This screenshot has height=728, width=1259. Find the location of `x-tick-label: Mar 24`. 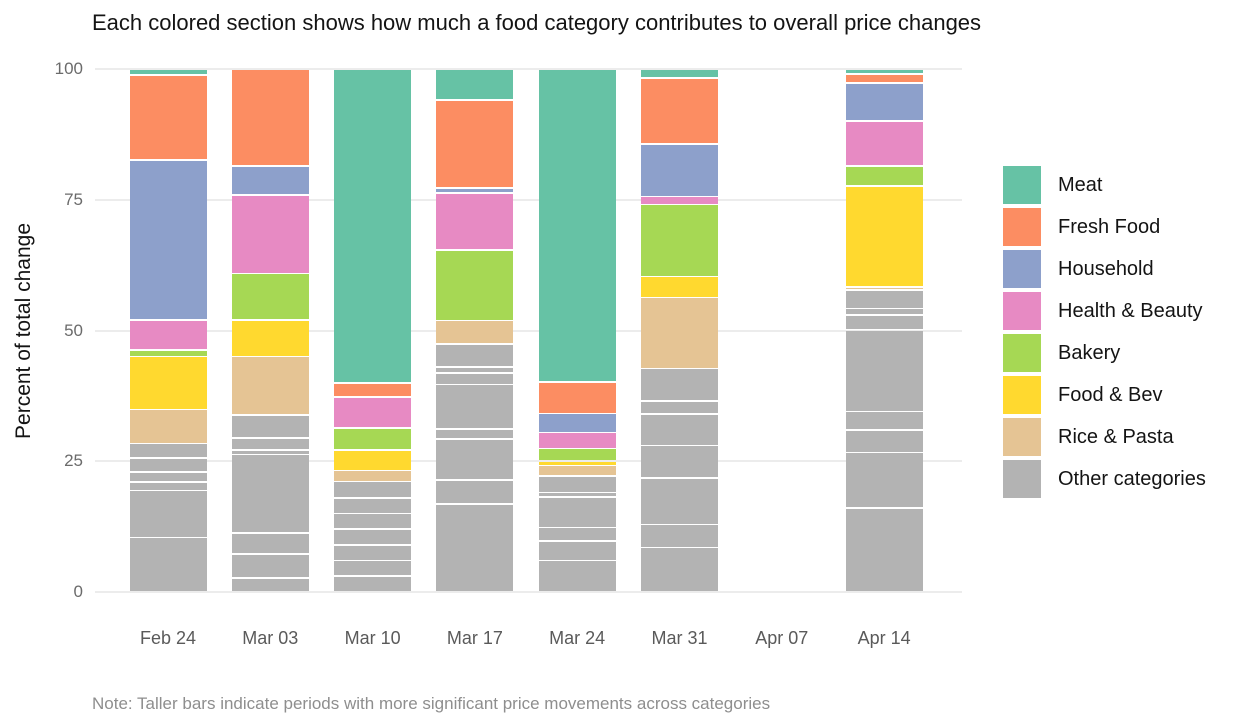

x-tick-label: Mar 24 is located at coordinates (577, 638).